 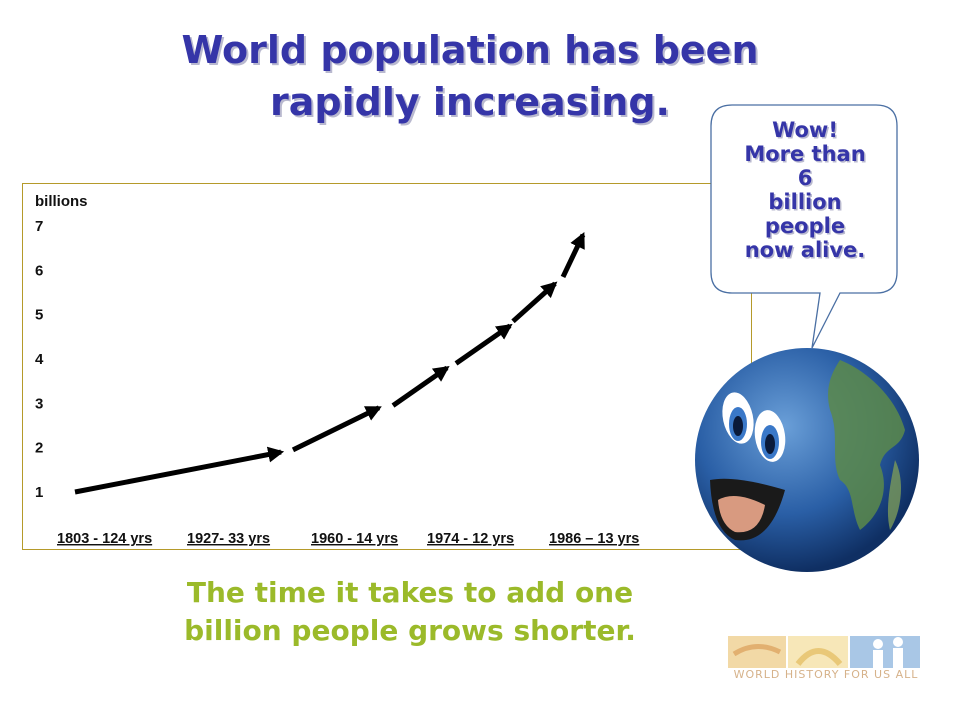 I want to click on y-tick-label: 3, so click(x=39, y=403).